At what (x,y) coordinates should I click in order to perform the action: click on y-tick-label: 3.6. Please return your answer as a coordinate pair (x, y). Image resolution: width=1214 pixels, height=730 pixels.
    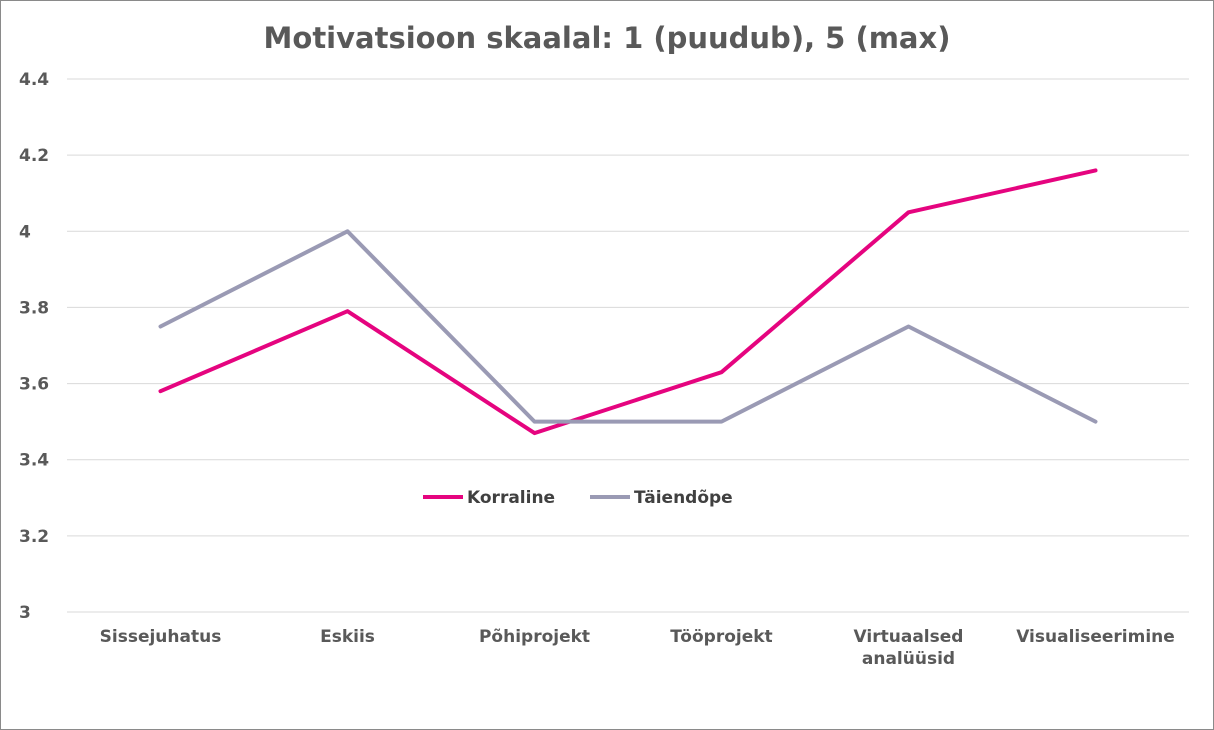
    Looking at the image, I should click on (34, 385).